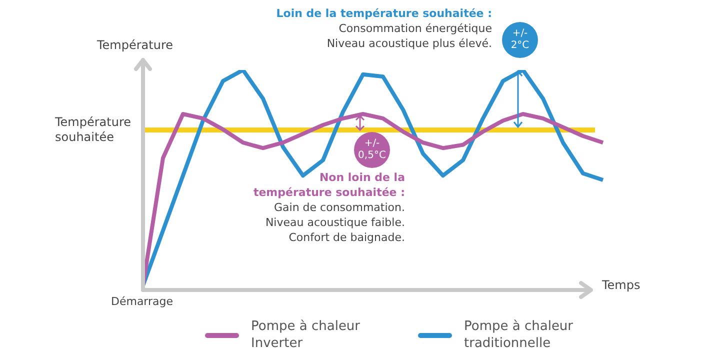  I want to click on annotation: +/- 0,5°C, so click(372, 150).